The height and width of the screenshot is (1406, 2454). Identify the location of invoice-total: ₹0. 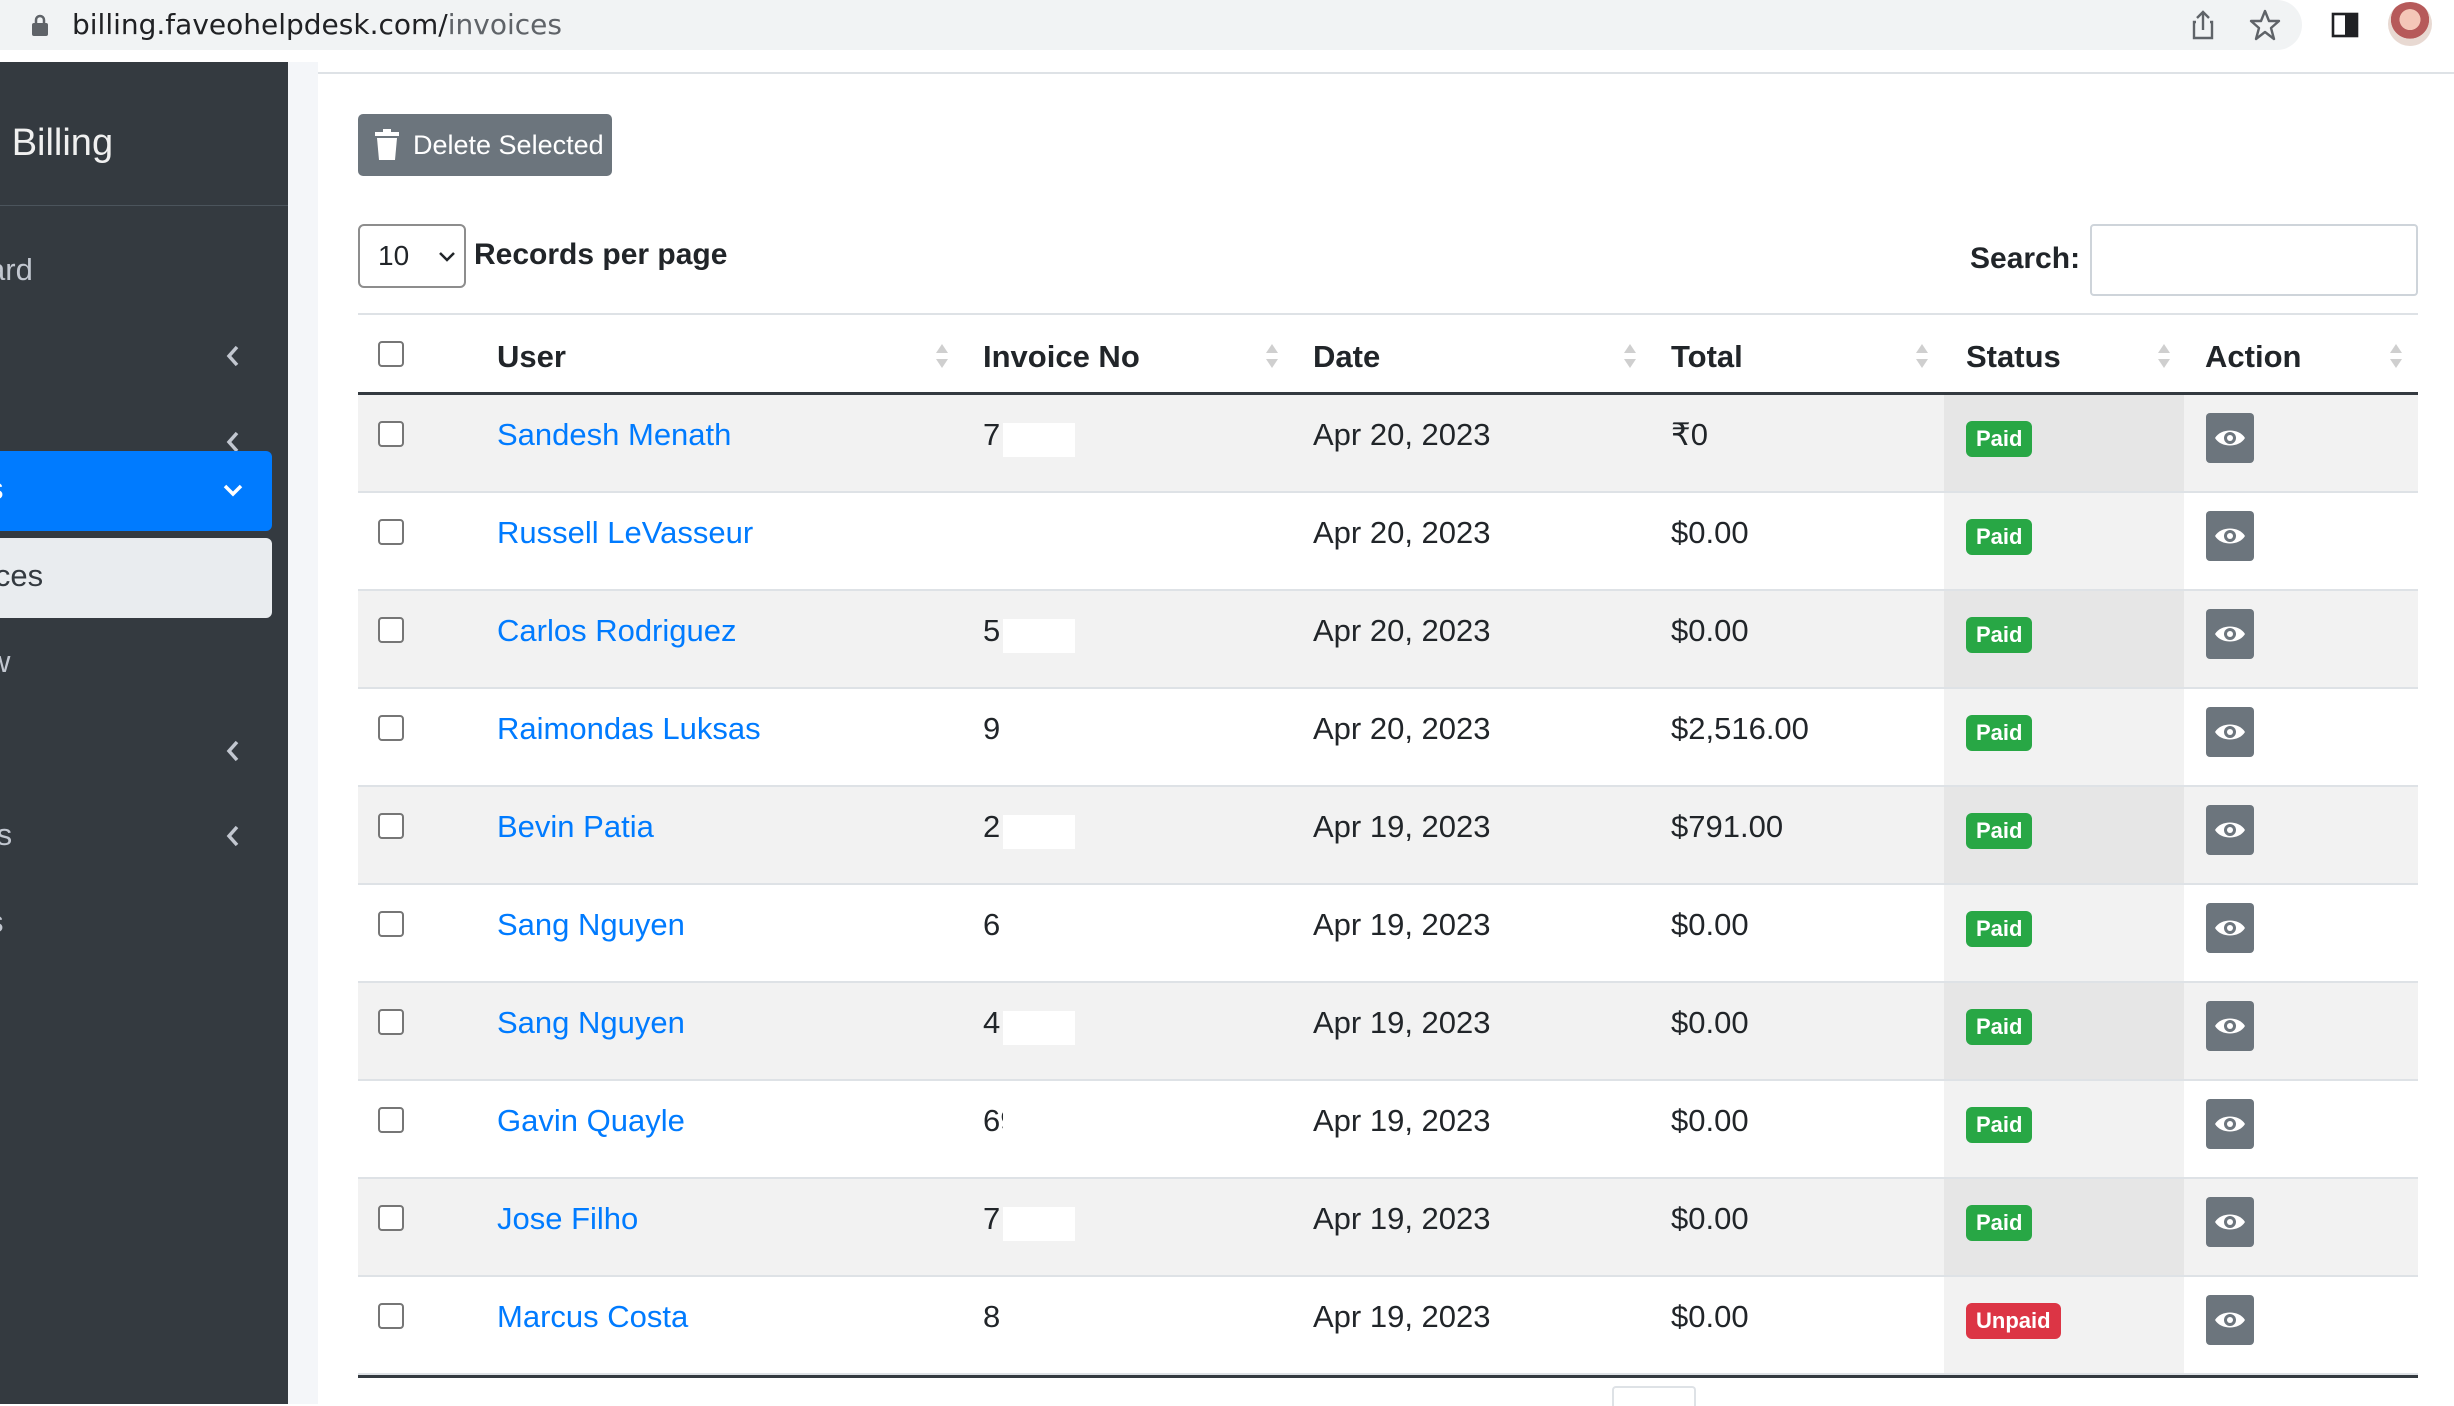
(1689, 434).